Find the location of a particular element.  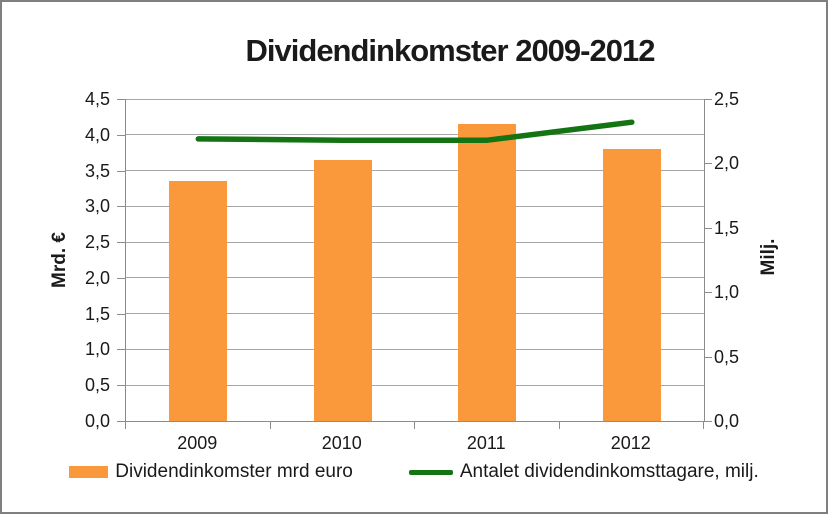

legend-label: Dividendinkomster mrd euro is located at coordinates (234, 471).